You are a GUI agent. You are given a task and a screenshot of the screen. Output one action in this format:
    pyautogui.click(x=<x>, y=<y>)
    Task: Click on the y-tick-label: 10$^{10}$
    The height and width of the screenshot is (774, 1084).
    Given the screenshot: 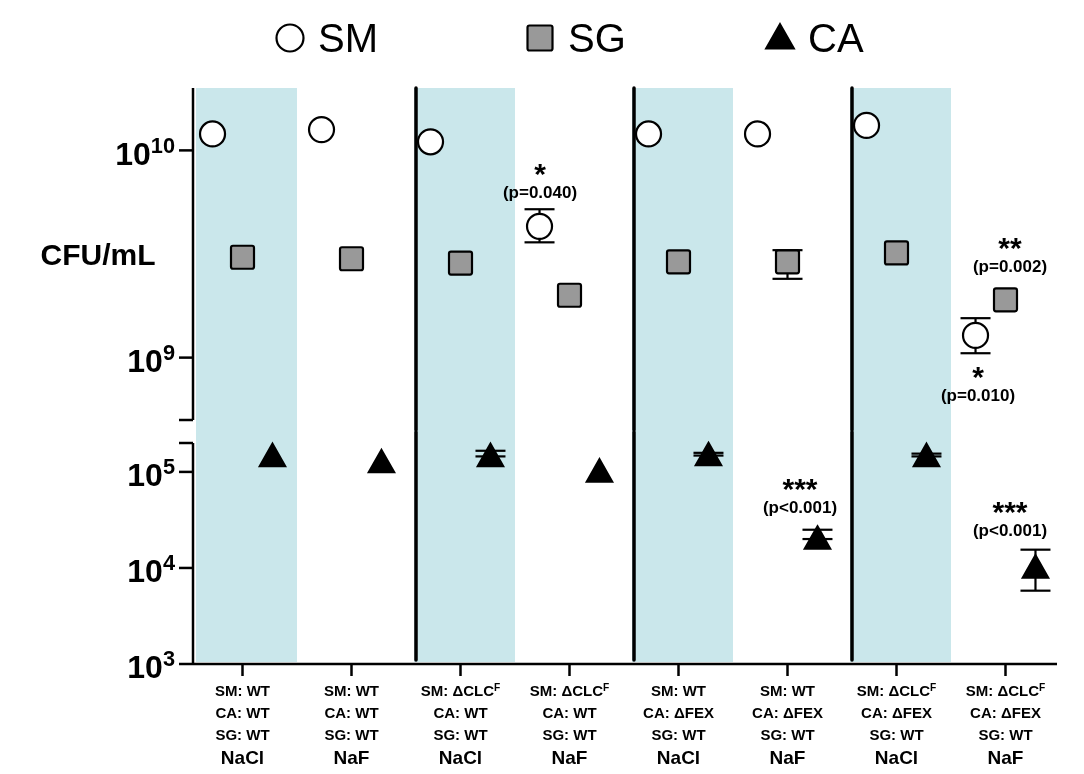 What is the action you would take?
    pyautogui.click(x=145, y=152)
    